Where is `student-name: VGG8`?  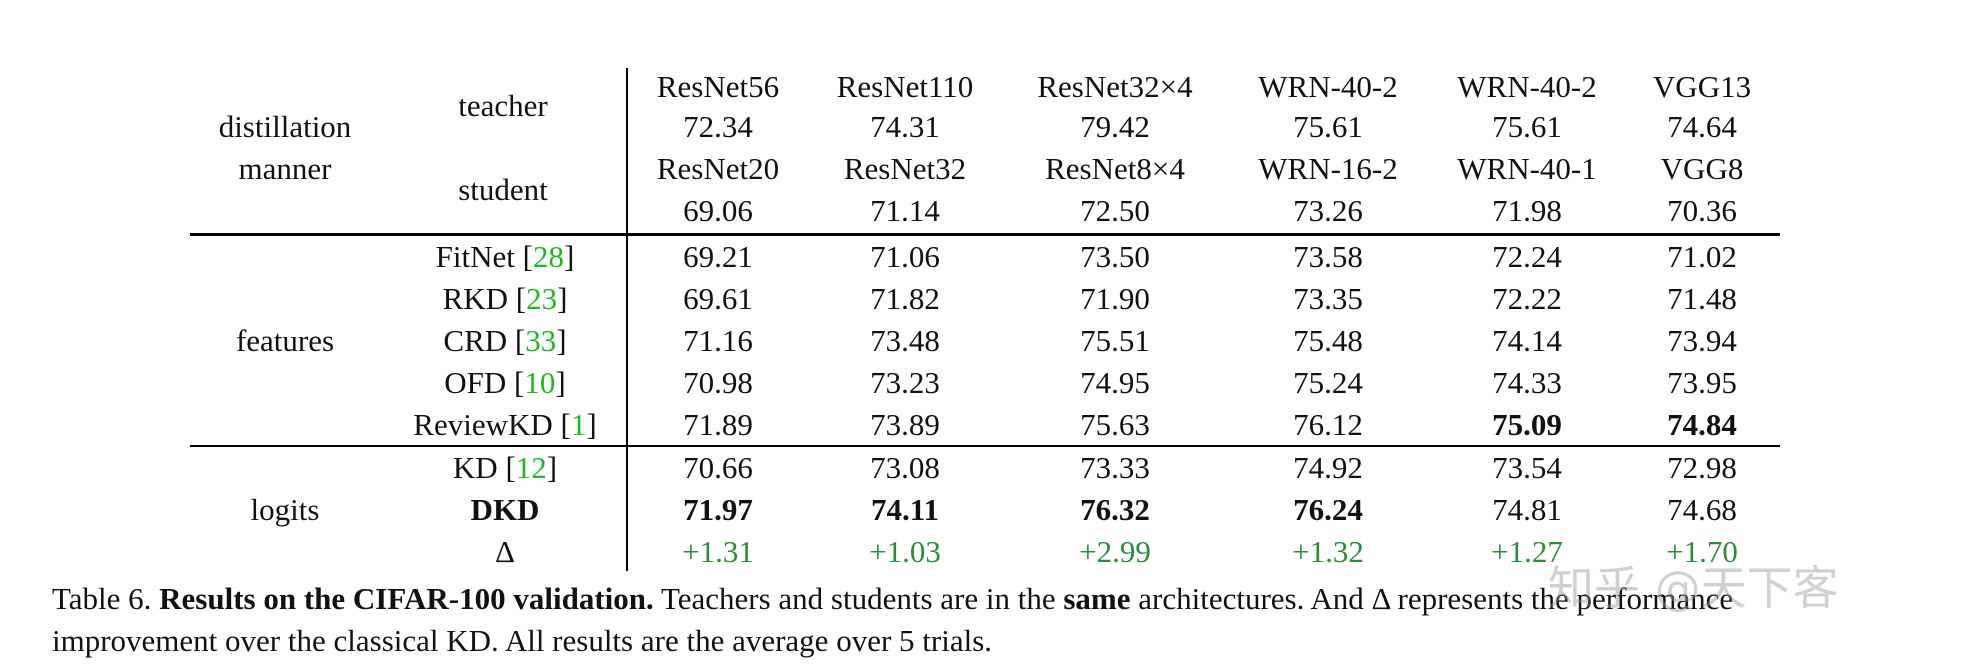
student-name: VGG8 is located at coordinates (1702, 168).